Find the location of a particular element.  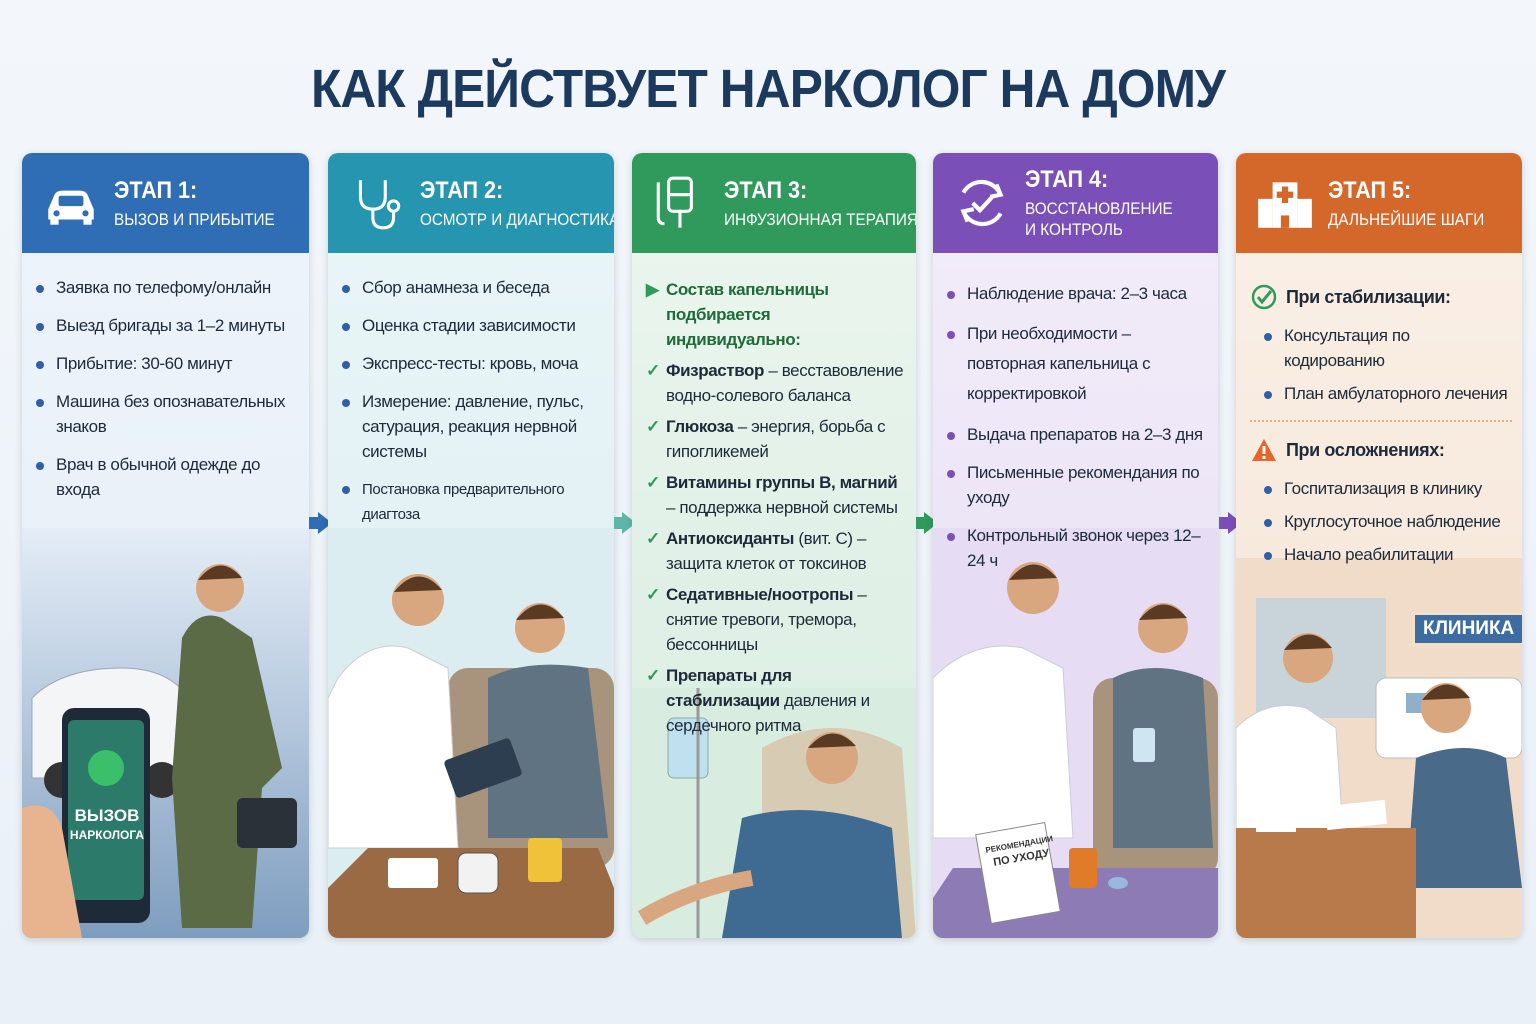

stage-number: ЭТАП 2: is located at coordinates (462, 190).